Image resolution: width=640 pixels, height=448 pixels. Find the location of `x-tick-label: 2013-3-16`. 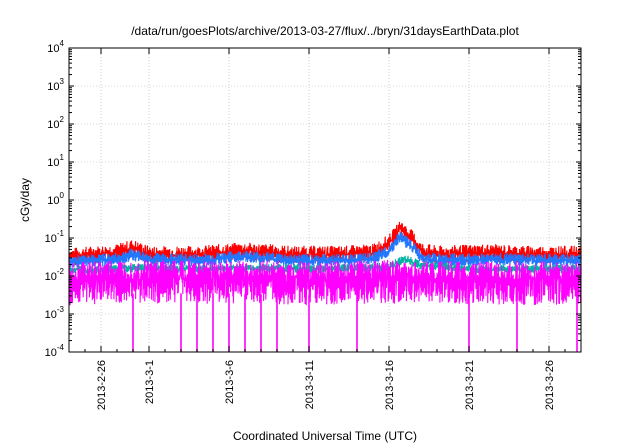

x-tick-label: 2013-3-16 is located at coordinates (390, 385).